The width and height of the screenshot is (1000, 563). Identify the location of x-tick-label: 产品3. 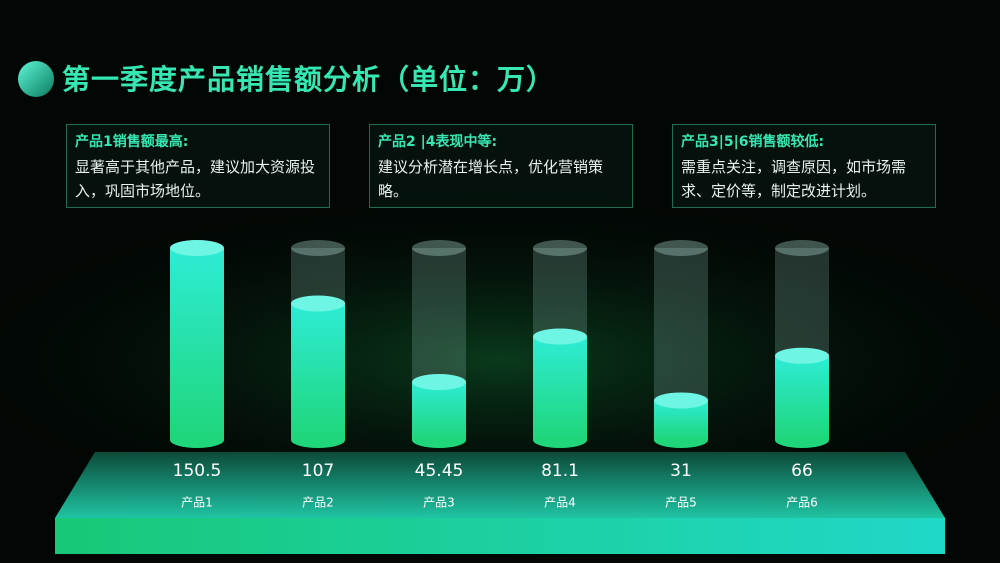
(439, 503).